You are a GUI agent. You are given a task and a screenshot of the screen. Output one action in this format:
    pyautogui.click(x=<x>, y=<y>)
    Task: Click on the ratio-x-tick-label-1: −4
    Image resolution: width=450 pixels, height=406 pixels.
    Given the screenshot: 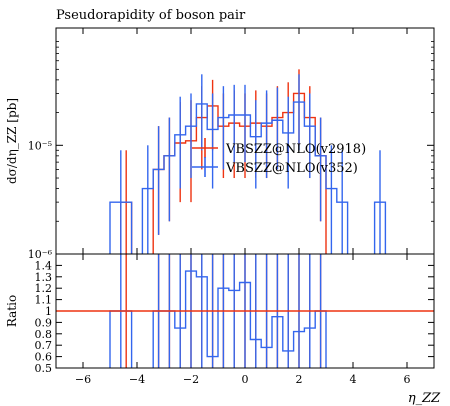 What is the action you would take?
    pyautogui.click(x=137, y=379)
    